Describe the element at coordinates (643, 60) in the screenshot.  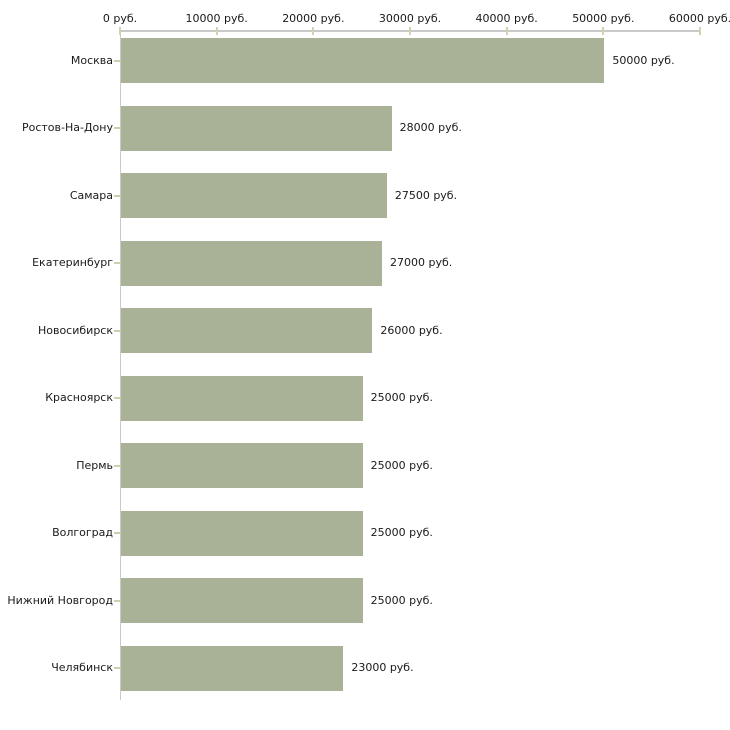
I see `bar-value-label: 50000 руб.` at that location.